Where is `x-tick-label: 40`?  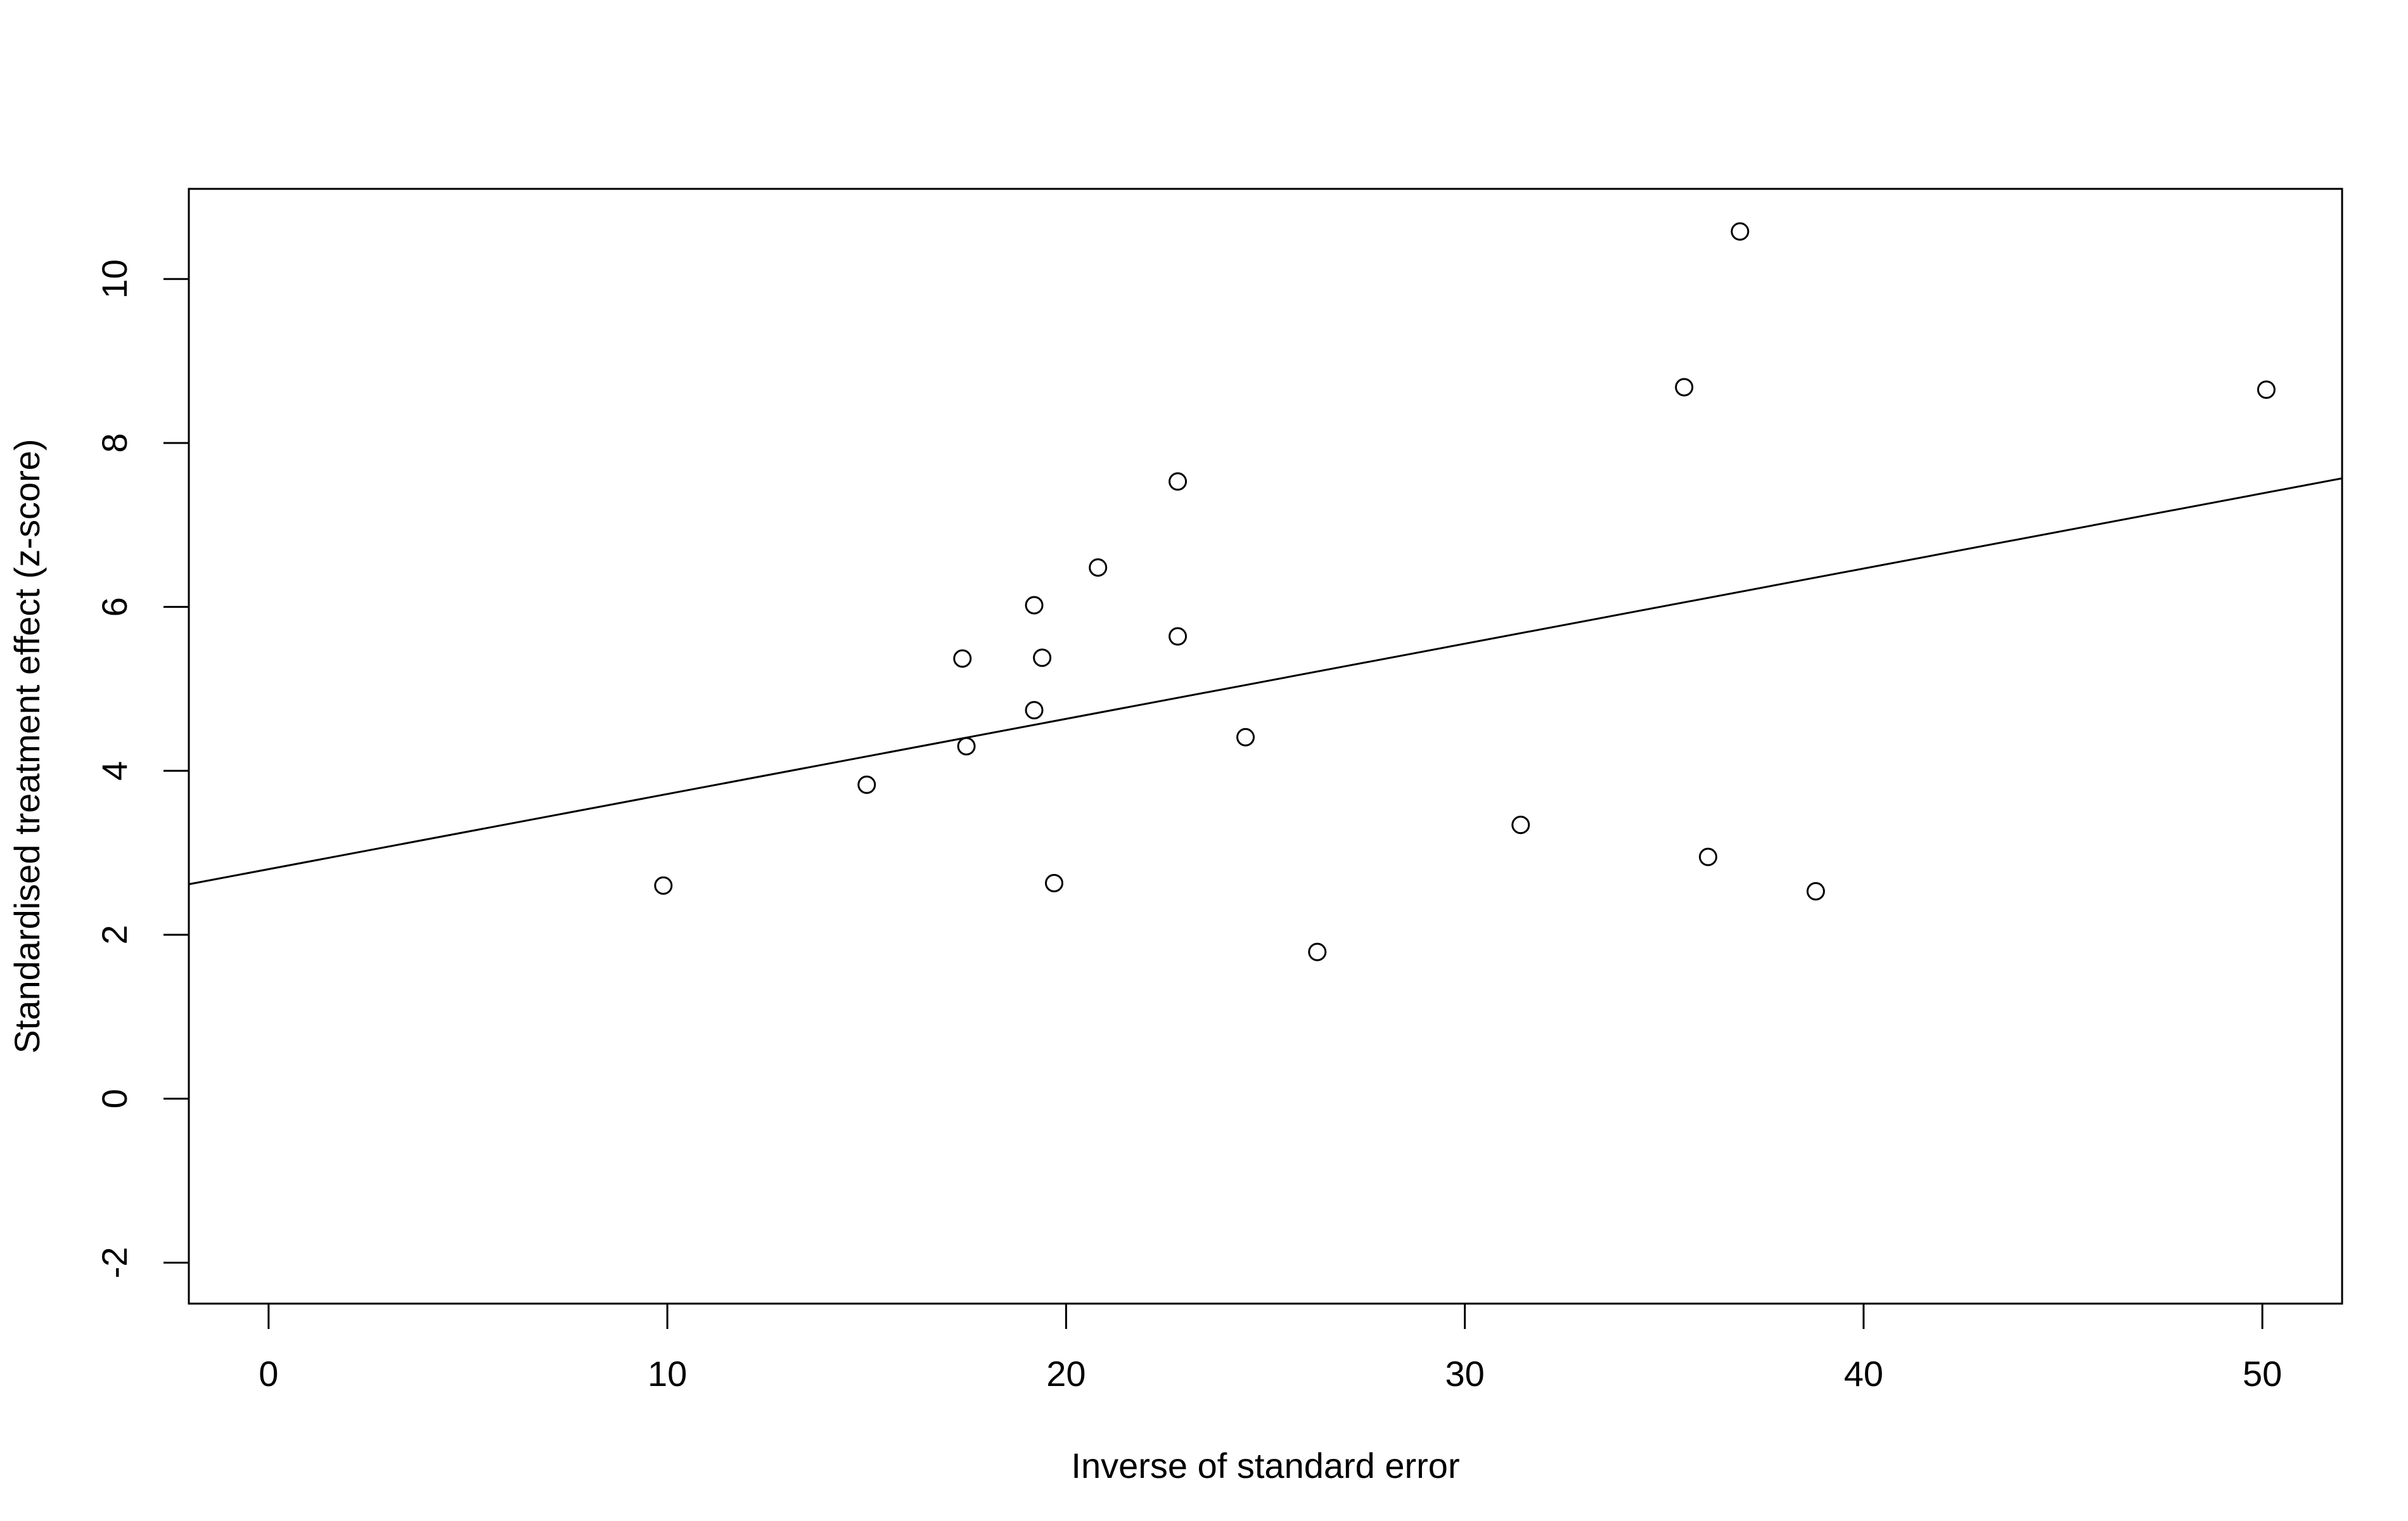 x-tick-label: 40 is located at coordinates (1863, 1374).